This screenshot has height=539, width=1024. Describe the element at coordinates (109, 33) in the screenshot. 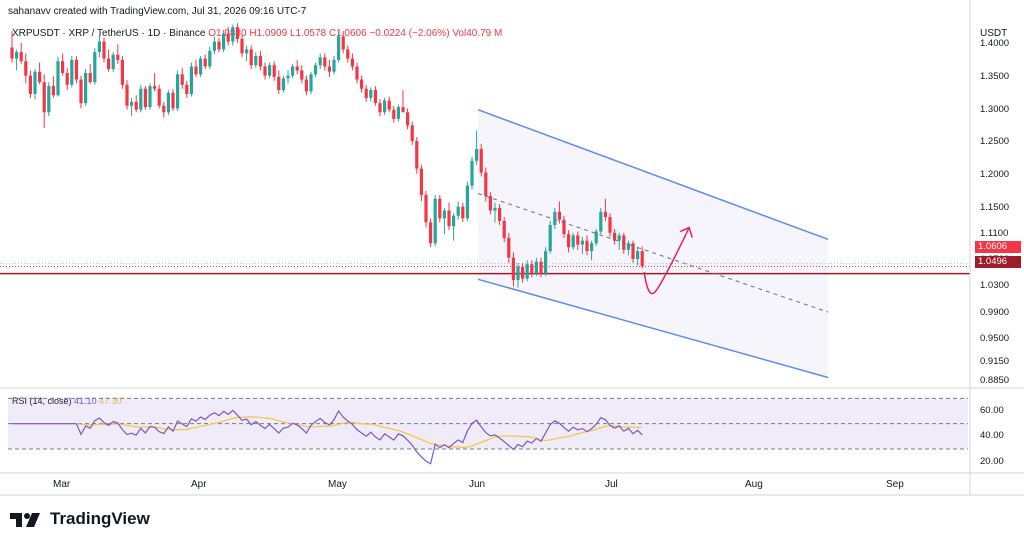

I see `symbol-name: XRPUSDT · XRP / TetherUS · 1D · Binance` at that location.